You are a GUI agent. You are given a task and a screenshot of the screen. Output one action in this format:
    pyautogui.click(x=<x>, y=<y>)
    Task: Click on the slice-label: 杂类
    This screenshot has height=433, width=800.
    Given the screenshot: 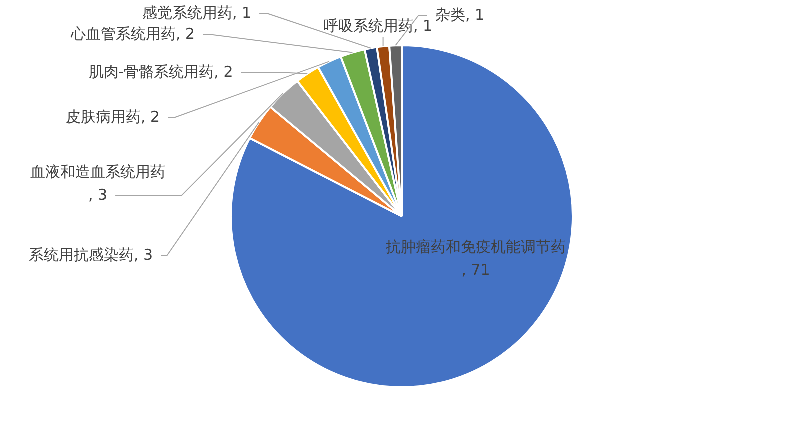 What is the action you would take?
    pyautogui.click(x=450, y=15)
    